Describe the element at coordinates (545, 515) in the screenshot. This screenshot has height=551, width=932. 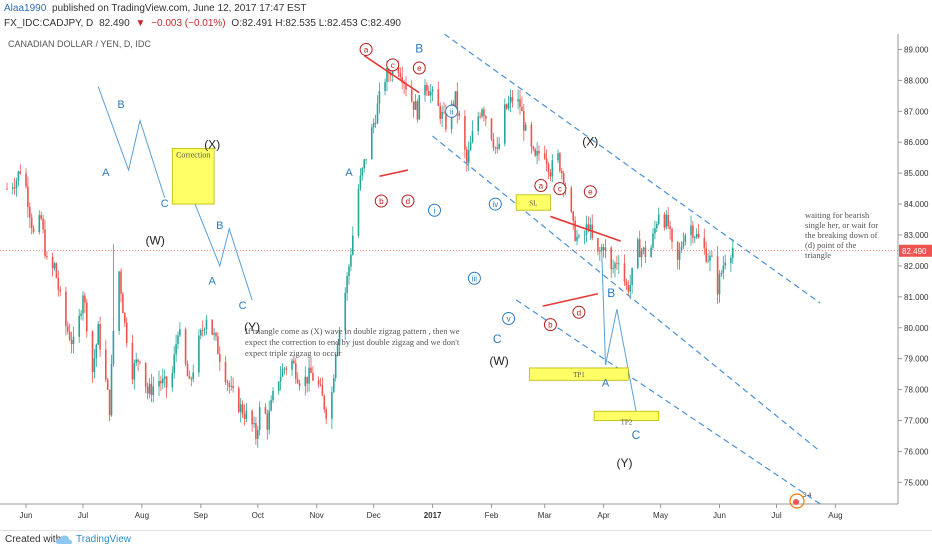
I see `x-tick-label: Mar` at that location.